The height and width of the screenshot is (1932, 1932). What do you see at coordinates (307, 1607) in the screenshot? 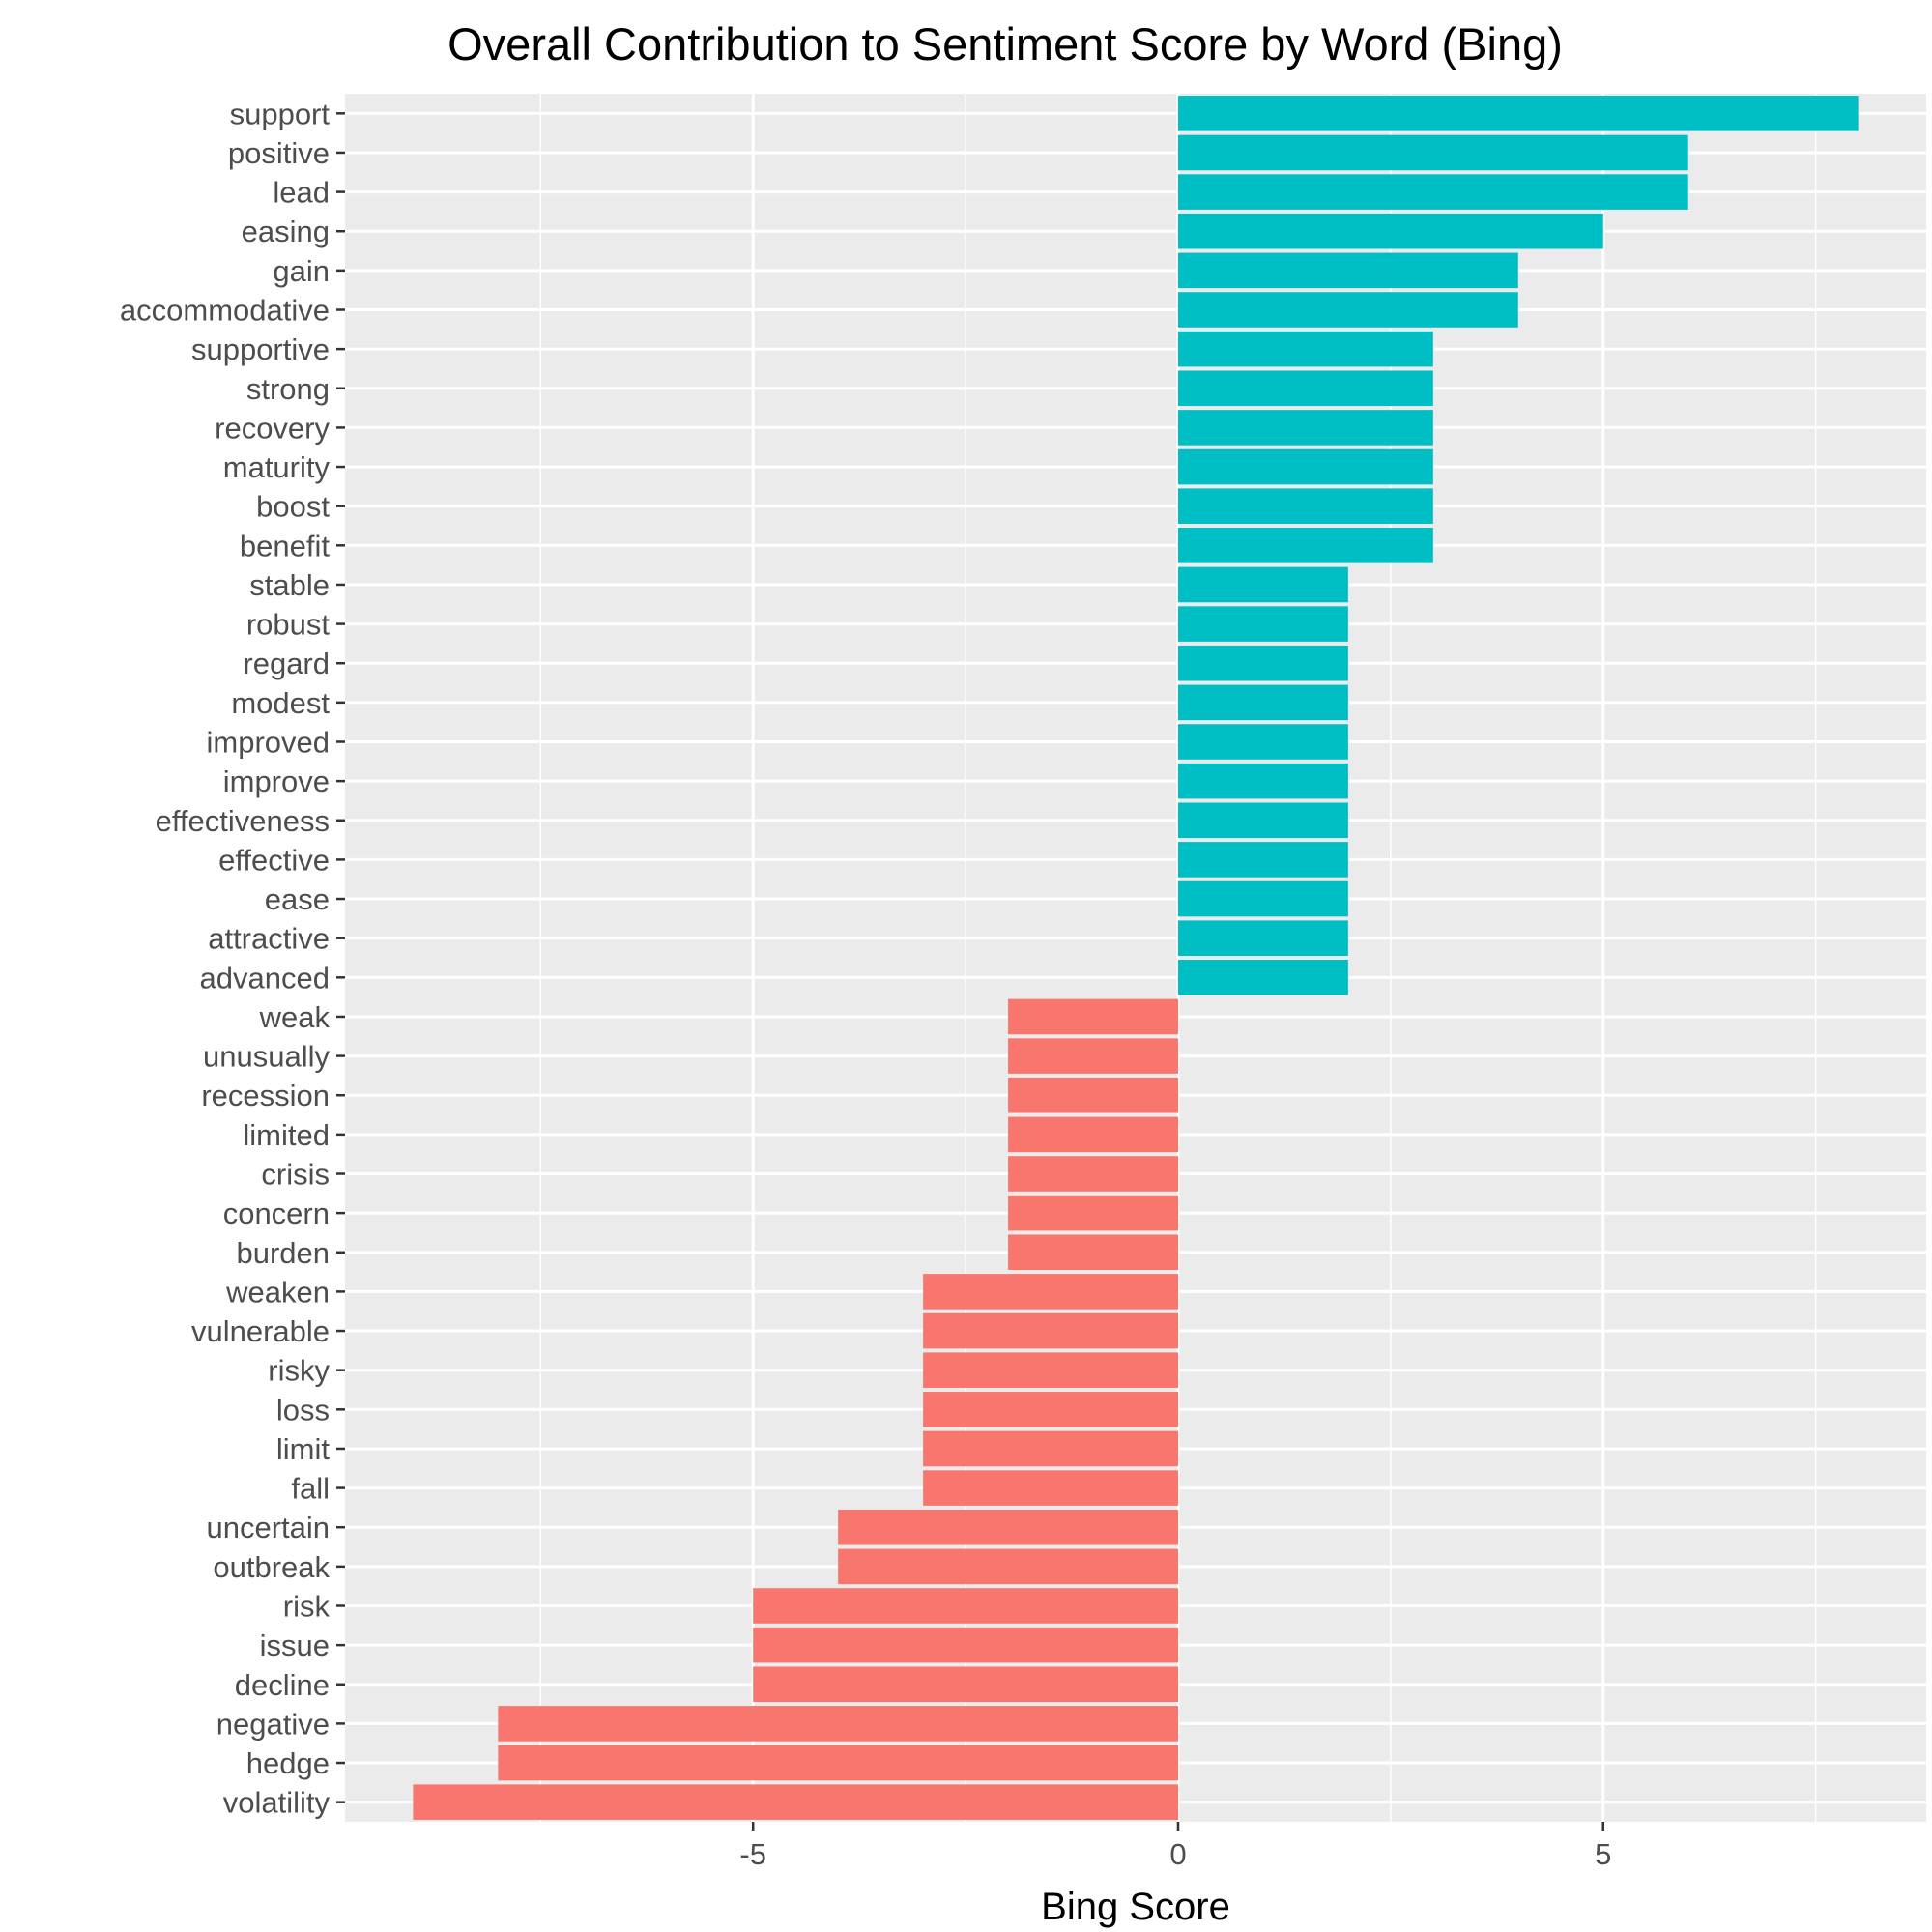
I see `y-tick-label: risk` at bounding box center [307, 1607].